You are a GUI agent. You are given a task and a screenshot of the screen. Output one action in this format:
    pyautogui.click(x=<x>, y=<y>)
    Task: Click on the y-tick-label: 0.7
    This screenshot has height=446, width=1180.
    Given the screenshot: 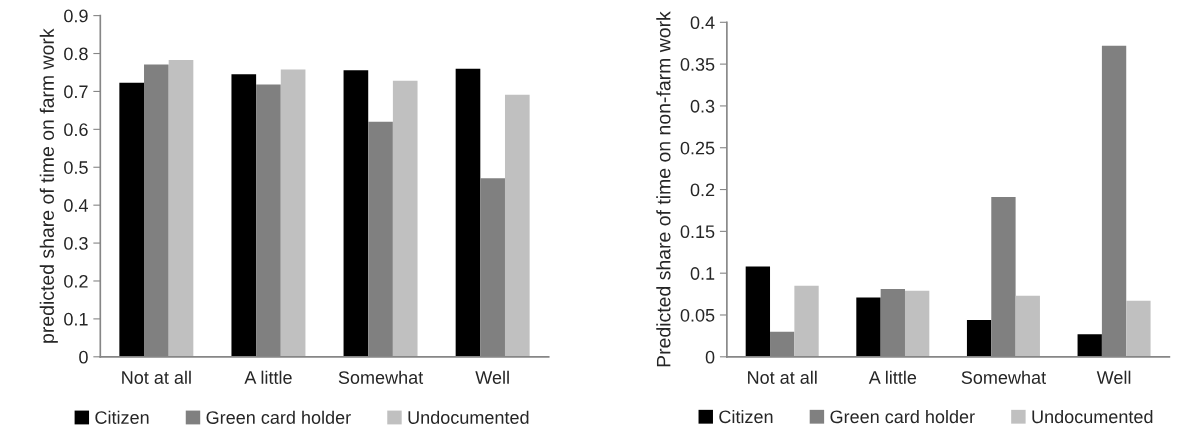 What is the action you would take?
    pyautogui.click(x=76, y=92)
    